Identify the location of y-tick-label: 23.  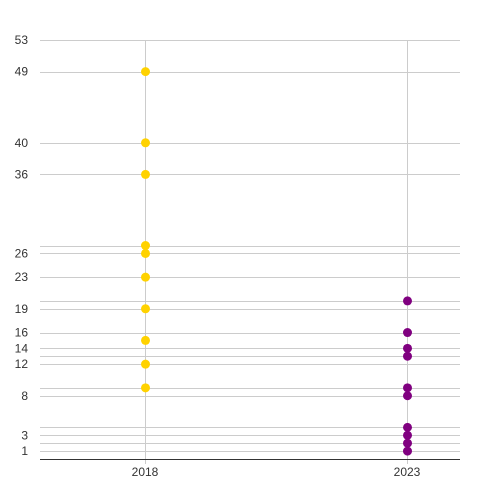
(22, 277).